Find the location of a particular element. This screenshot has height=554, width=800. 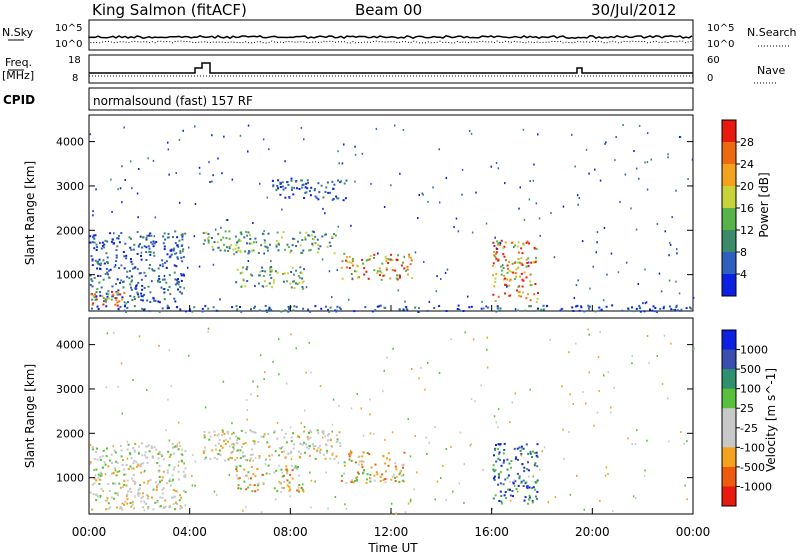

power-colorbar-label: Power [dB] is located at coordinates (764, 204).